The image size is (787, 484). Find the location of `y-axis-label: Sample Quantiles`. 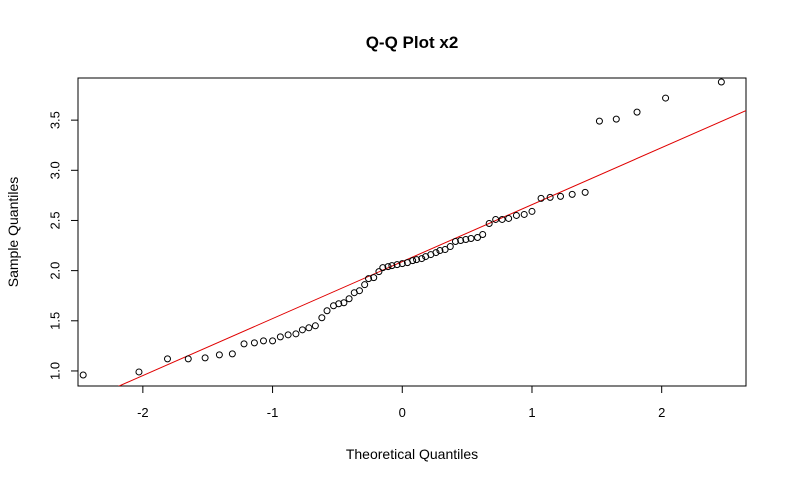

y-axis-label: Sample Quantiles is located at coordinates (13, 232).